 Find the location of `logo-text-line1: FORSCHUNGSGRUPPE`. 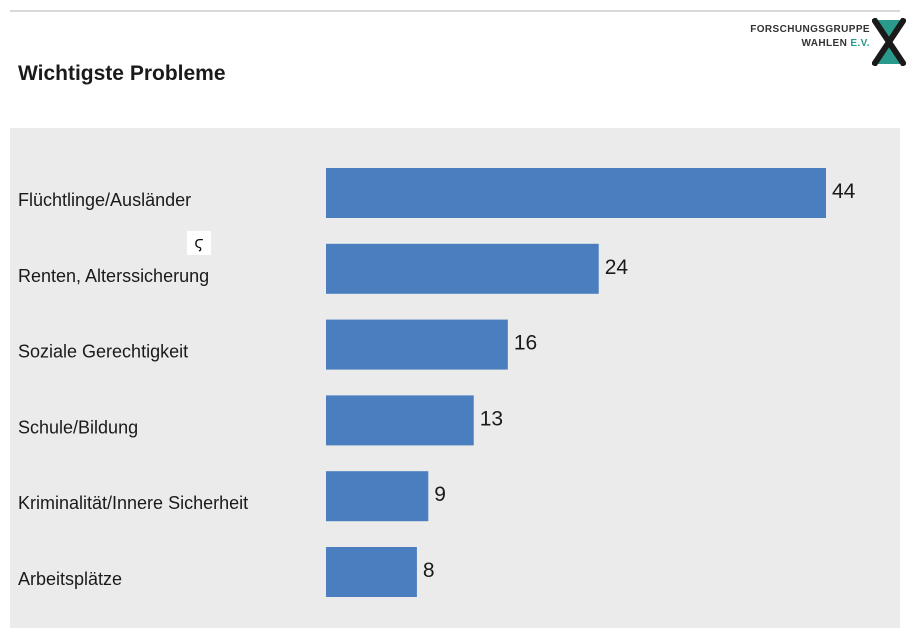

logo-text-line1: FORSCHUNGSGRUPPE is located at coordinates (810, 29).